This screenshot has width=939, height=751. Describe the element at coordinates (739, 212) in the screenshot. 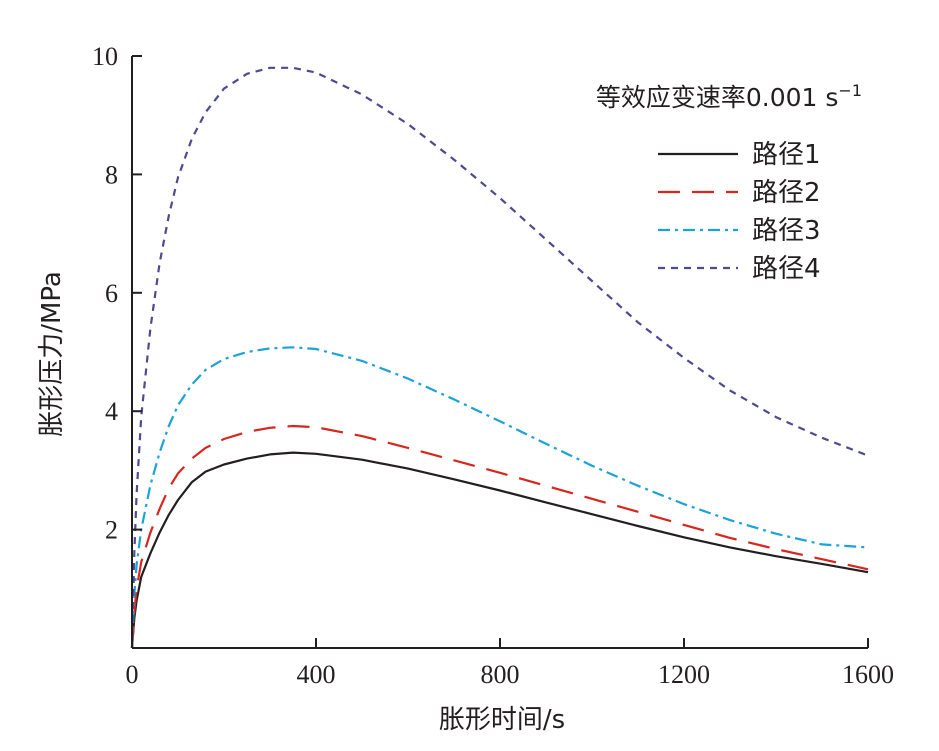

I see `legend-items: 路径1 路径2 路径3 路径4` at that location.